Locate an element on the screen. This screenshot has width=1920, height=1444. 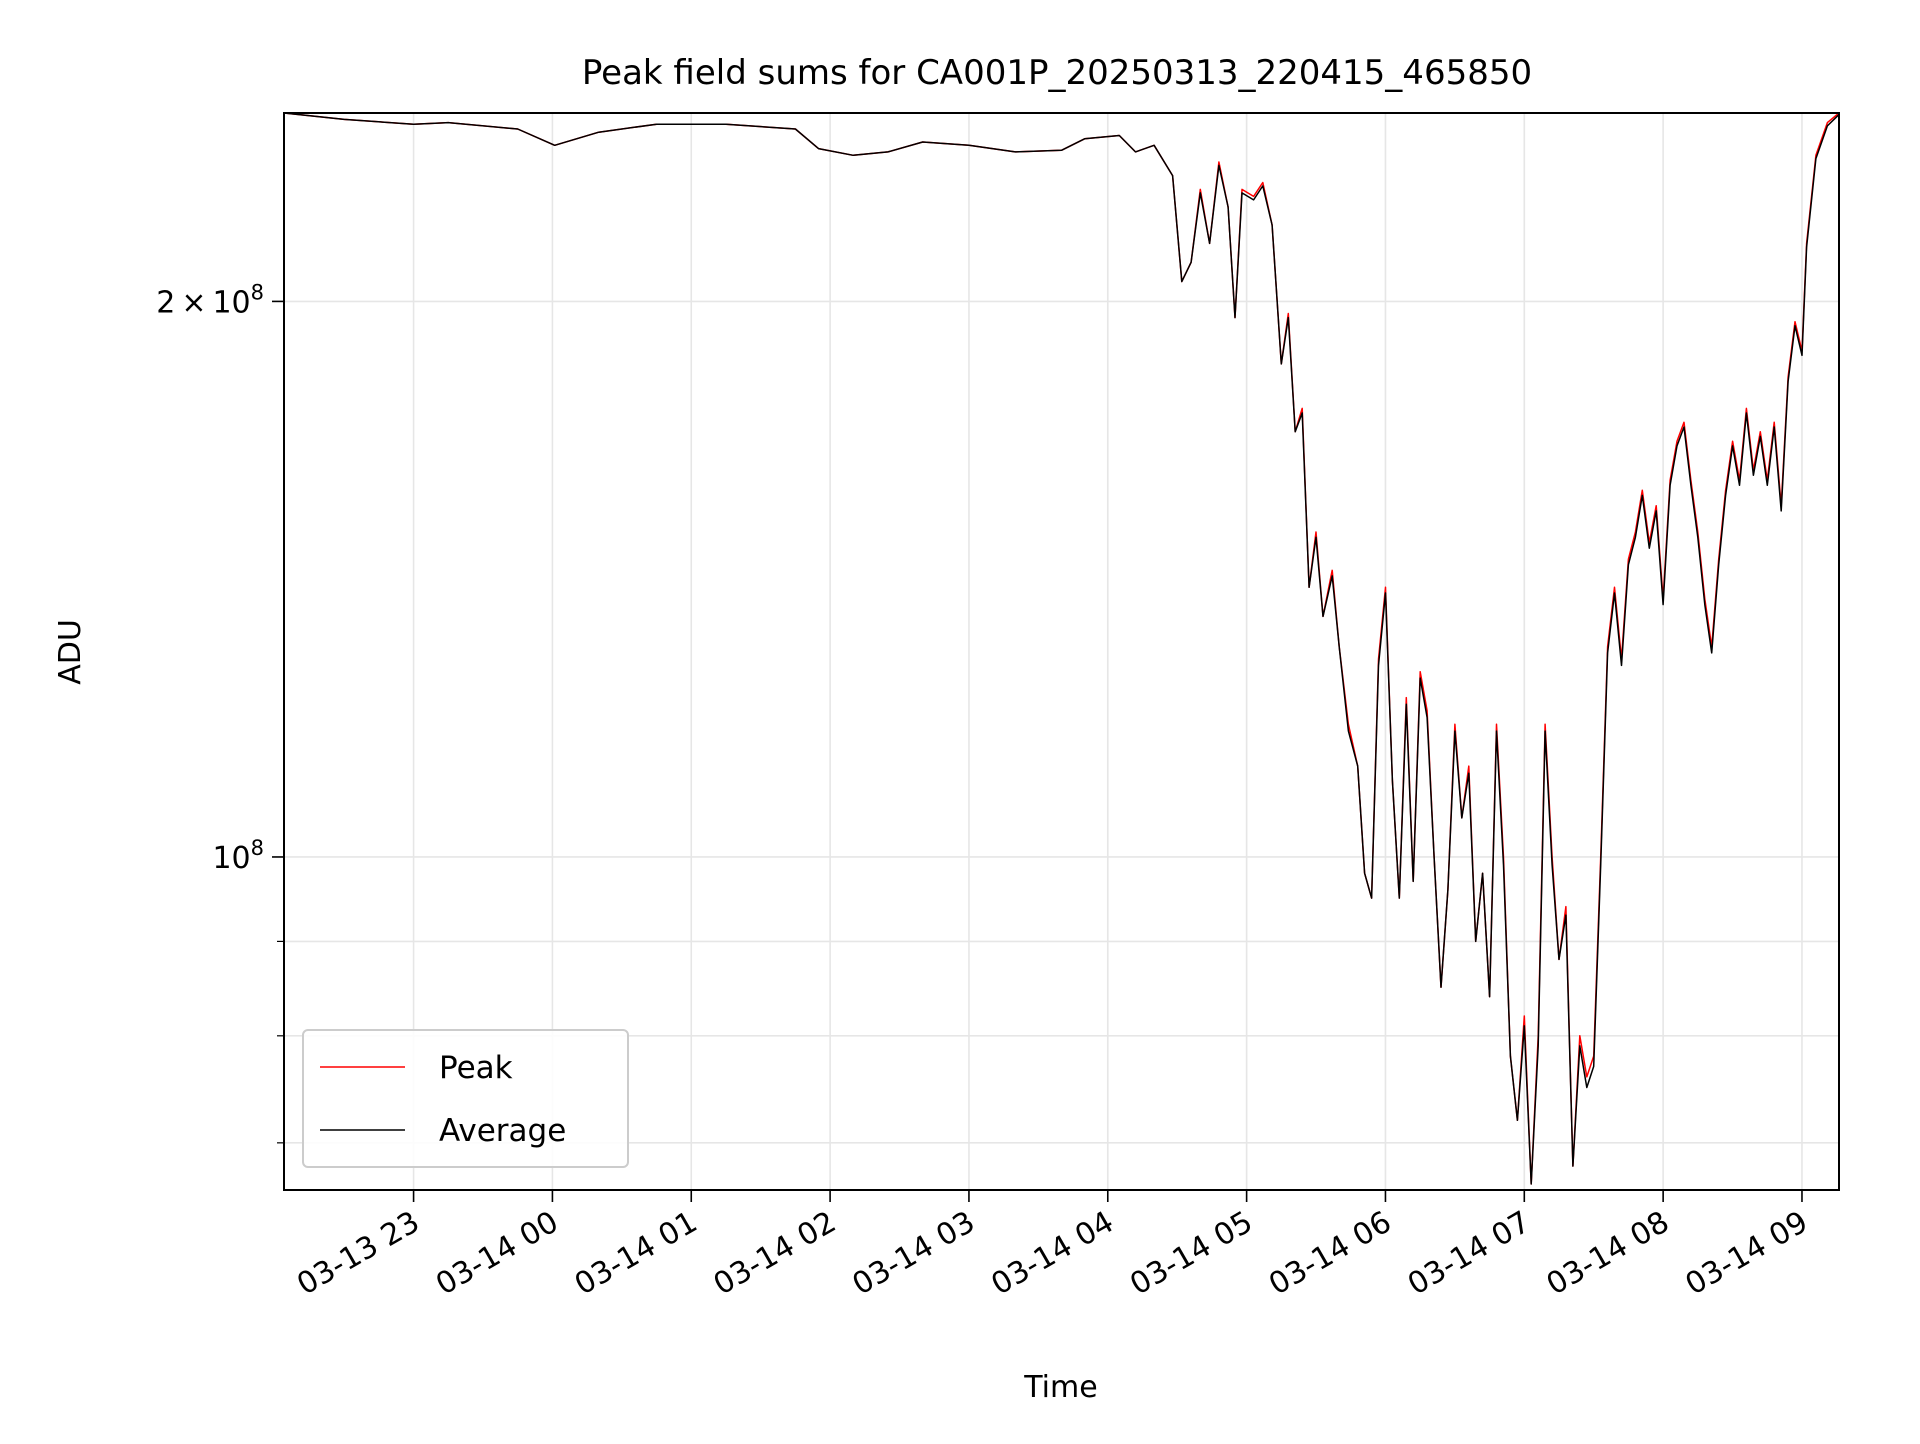
y-tick-label: 2 × 10⁸ is located at coordinates (210, 300).